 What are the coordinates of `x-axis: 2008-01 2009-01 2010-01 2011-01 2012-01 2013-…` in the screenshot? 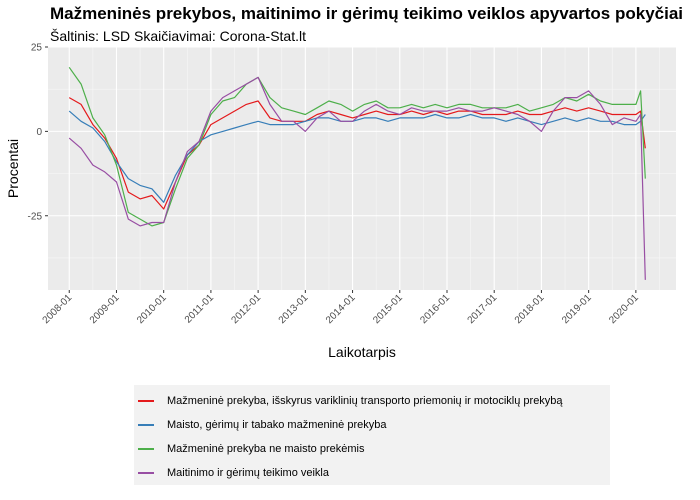 It's located at (341, 308).